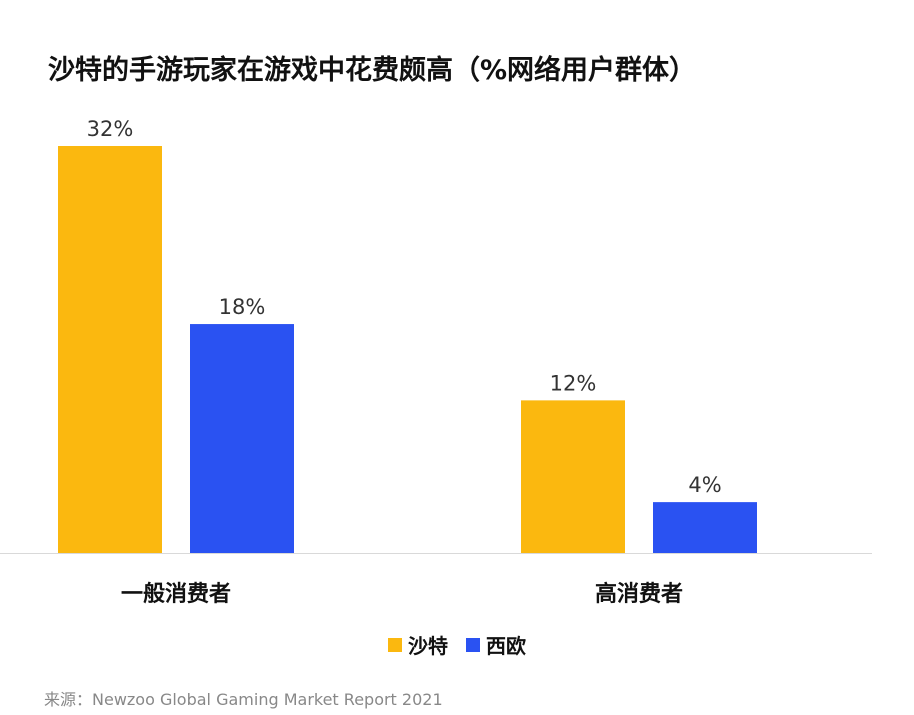 This screenshot has height=715, width=914. What do you see at coordinates (428, 646) in the screenshot?
I see `legend-label-saudi: 沙特` at bounding box center [428, 646].